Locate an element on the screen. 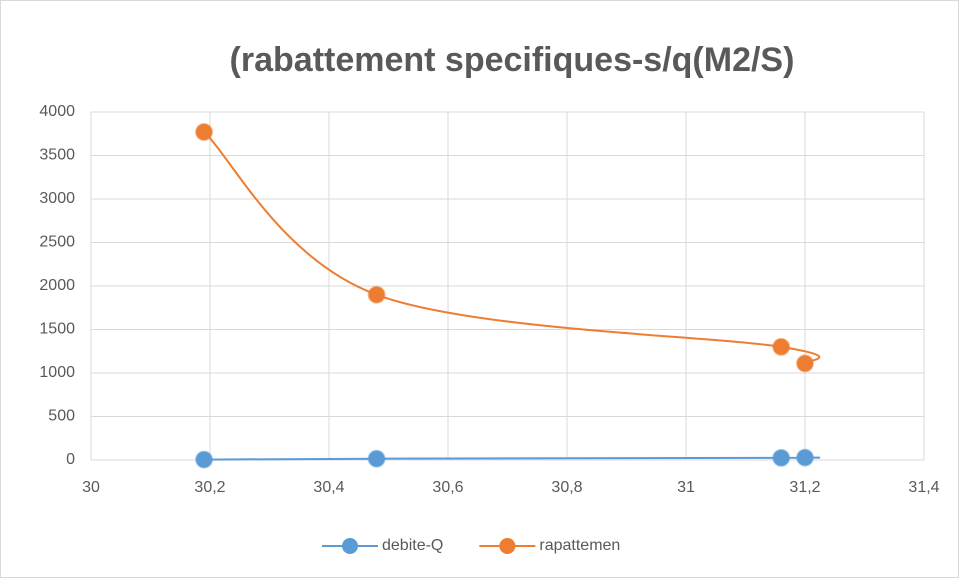 This screenshot has width=959, height=578. series-line is located at coordinates (512, 458).